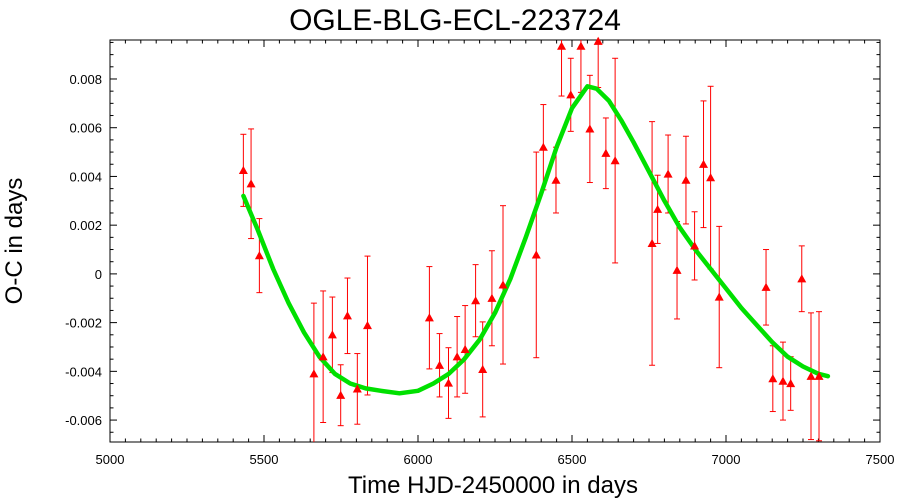 This screenshot has height=500, width=900. Describe the element at coordinates (264, 459) in the screenshot. I see `x-tick-label: 5500` at that location.